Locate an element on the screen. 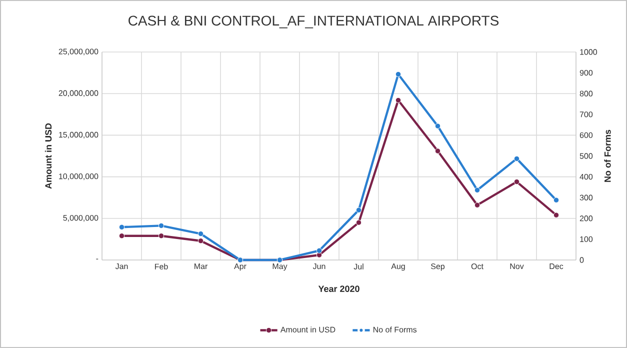  x-tick-label: Nov is located at coordinates (517, 267).